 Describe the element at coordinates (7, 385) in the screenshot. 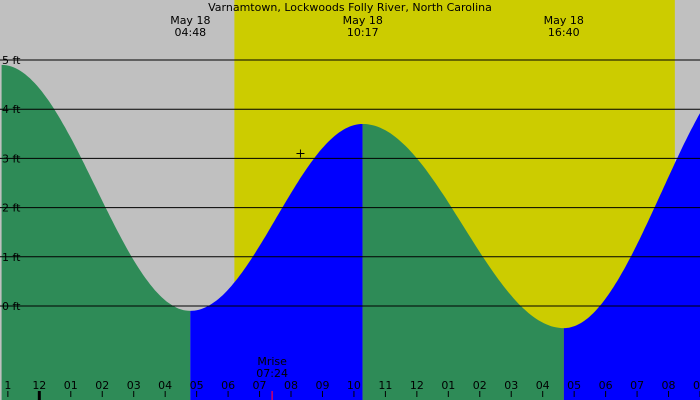

I see `hour-tick-label: 1` at that location.